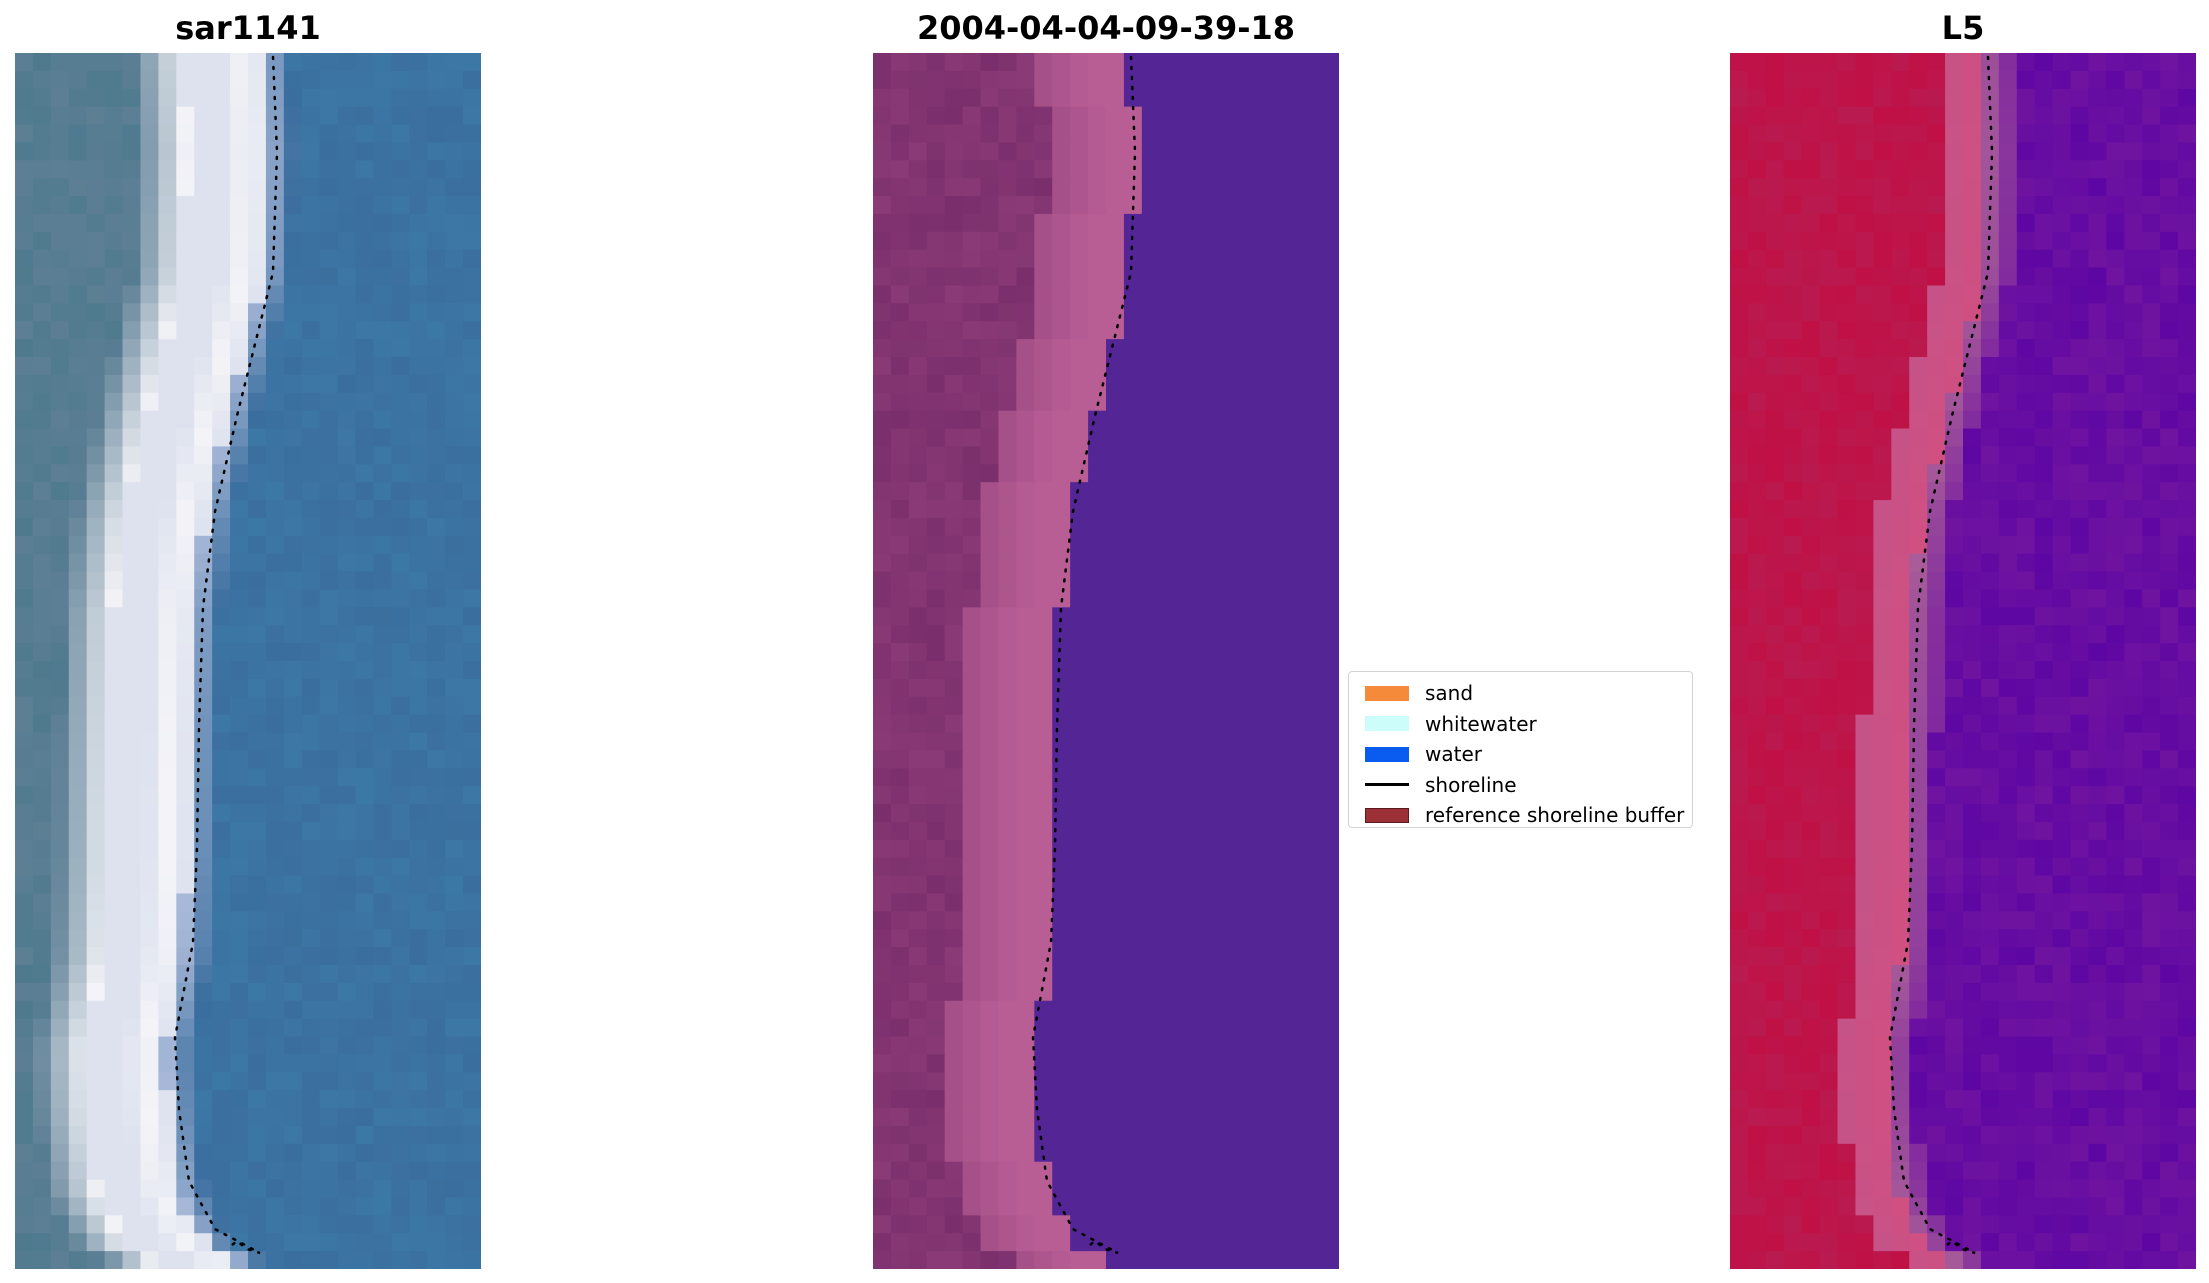 The image size is (2209, 1283). I want to click on legend-item-shoreline: shoreline, so click(1520, 785).